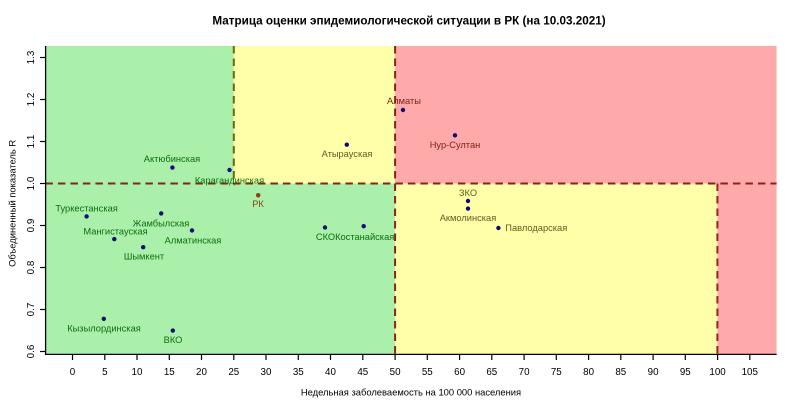  I want to click on svg-text: 80, so click(588, 372).